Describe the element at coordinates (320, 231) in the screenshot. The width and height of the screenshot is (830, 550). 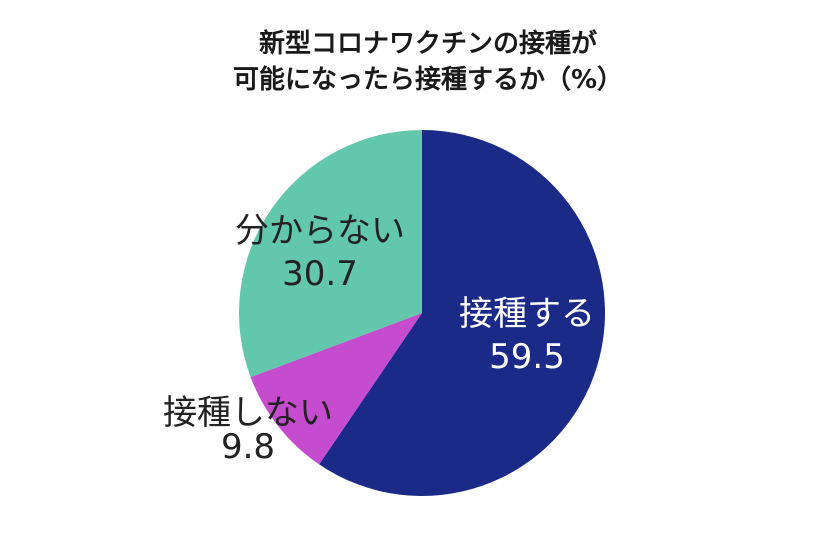
I see `slice-label-2: 分からない` at that location.